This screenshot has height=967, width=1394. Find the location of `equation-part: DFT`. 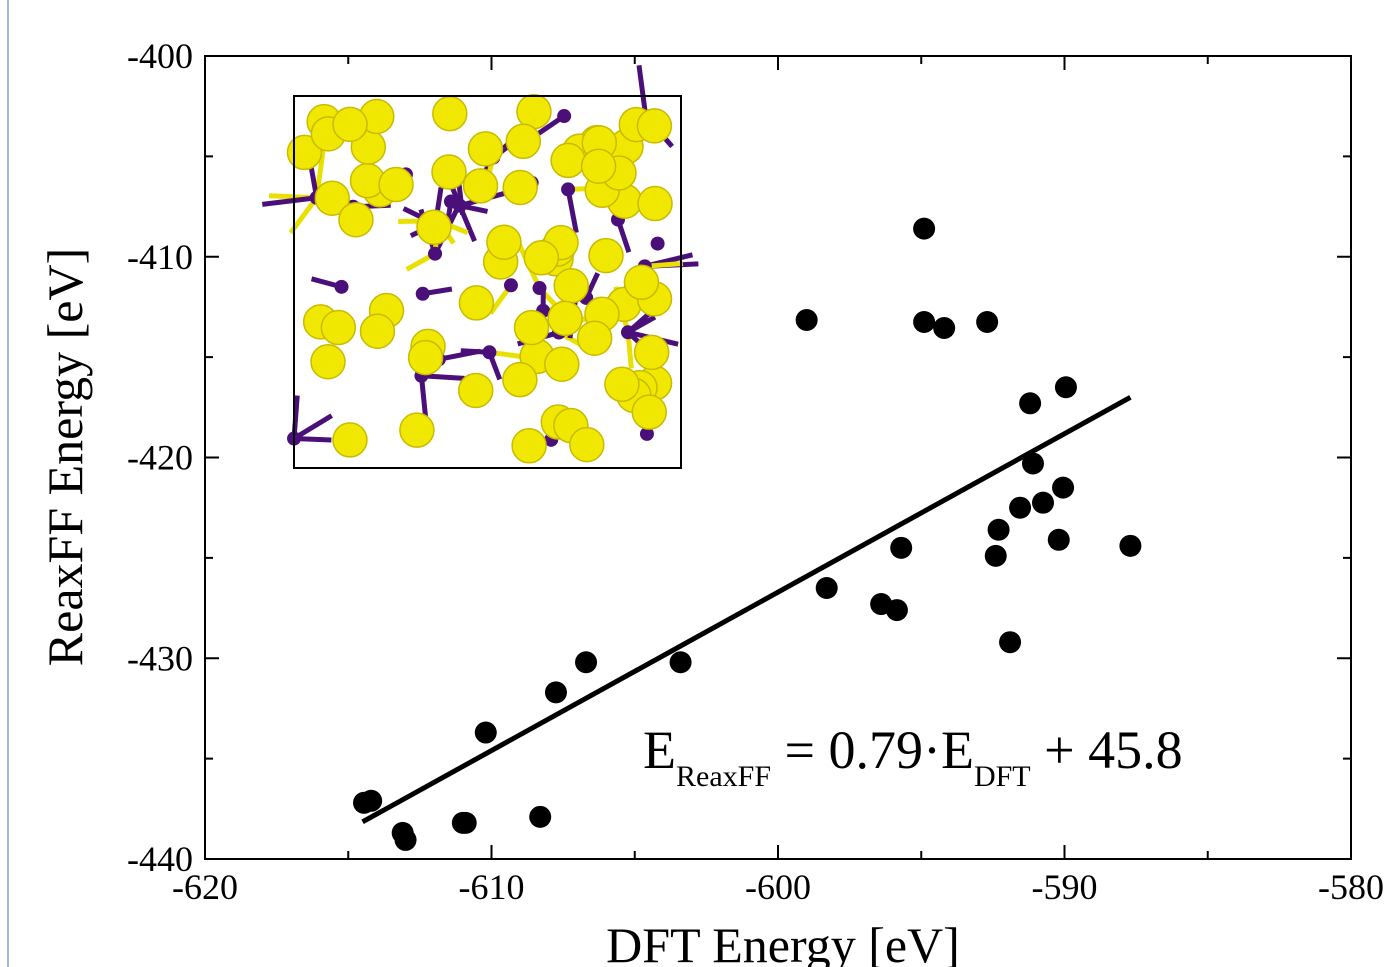

equation-part: DFT is located at coordinates (1002, 776).